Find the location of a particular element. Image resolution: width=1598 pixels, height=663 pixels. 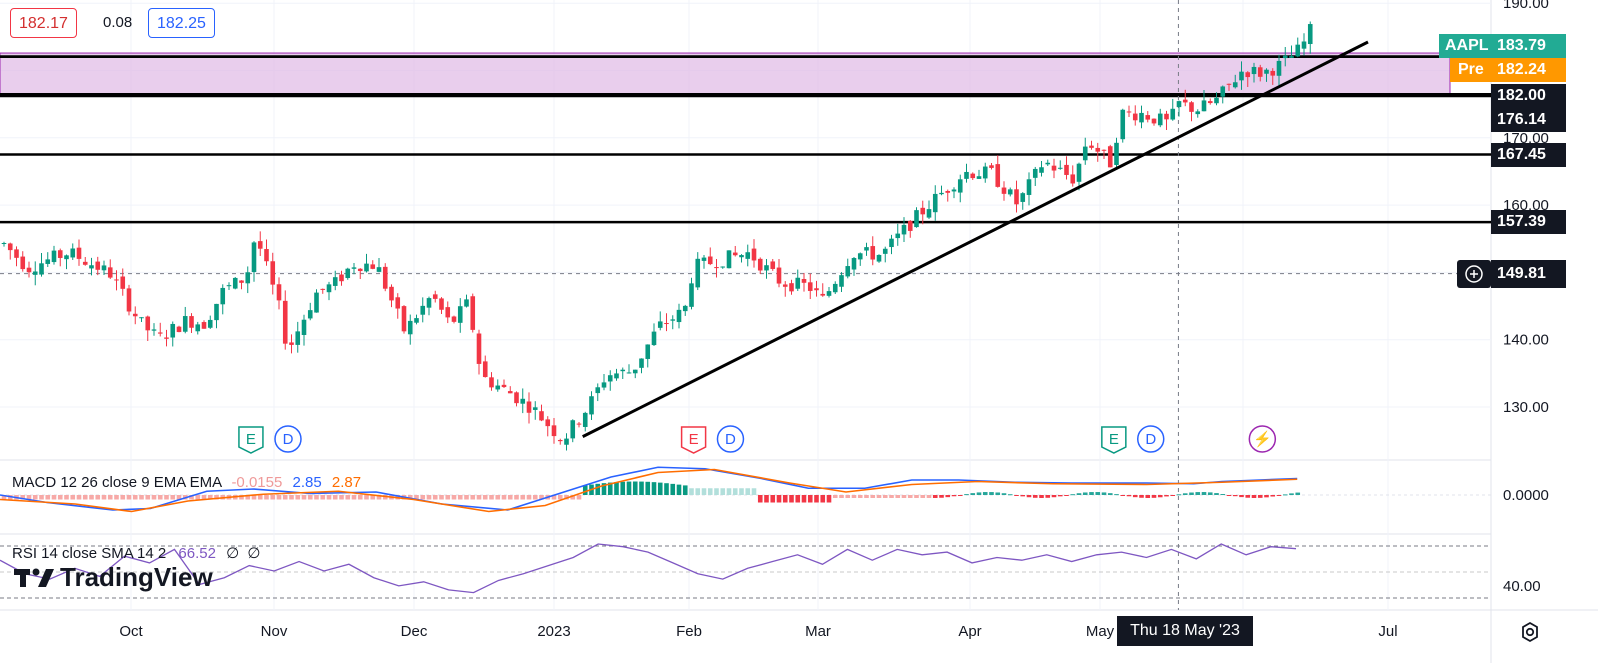

ask-box: 182.25 is located at coordinates (181, 23).